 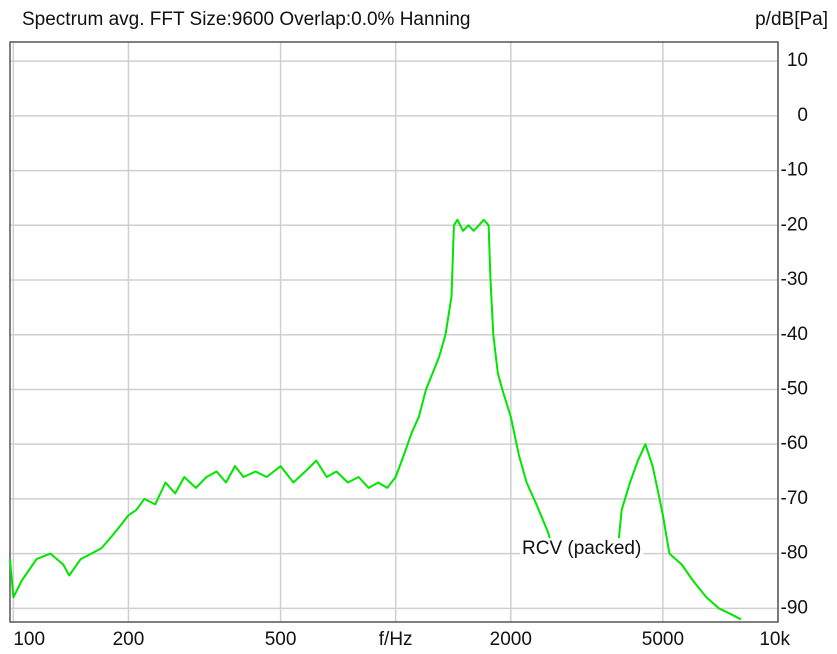 What do you see at coordinates (794, 279) in the screenshot?
I see `y-tick-label: -30` at bounding box center [794, 279].